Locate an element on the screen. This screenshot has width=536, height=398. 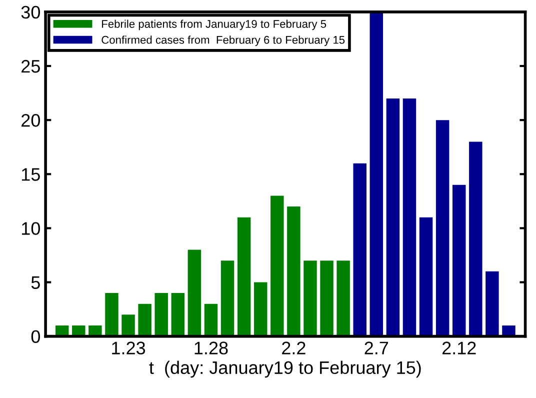
y-tick-label: 15 is located at coordinates (31, 174).